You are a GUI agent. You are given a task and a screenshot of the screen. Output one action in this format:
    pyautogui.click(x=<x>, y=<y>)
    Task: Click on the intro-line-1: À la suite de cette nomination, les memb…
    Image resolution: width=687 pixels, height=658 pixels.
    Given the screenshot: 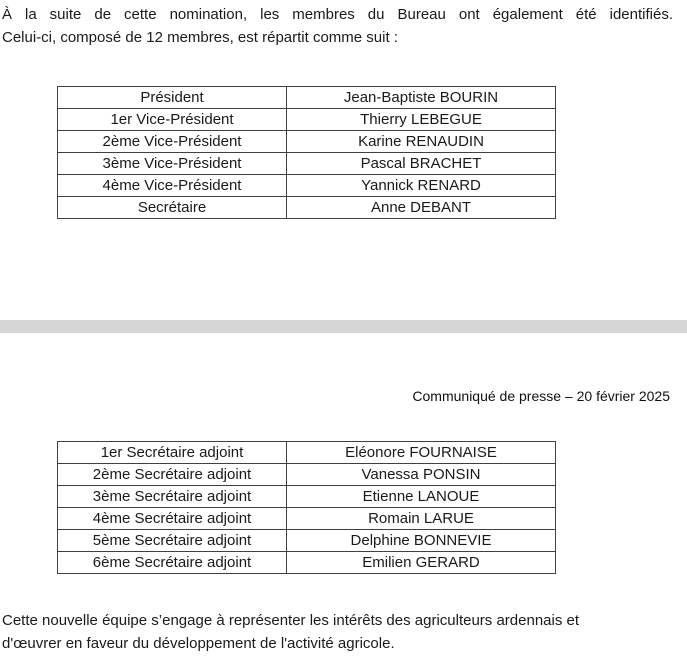 What is the action you would take?
    pyautogui.click(x=337, y=14)
    